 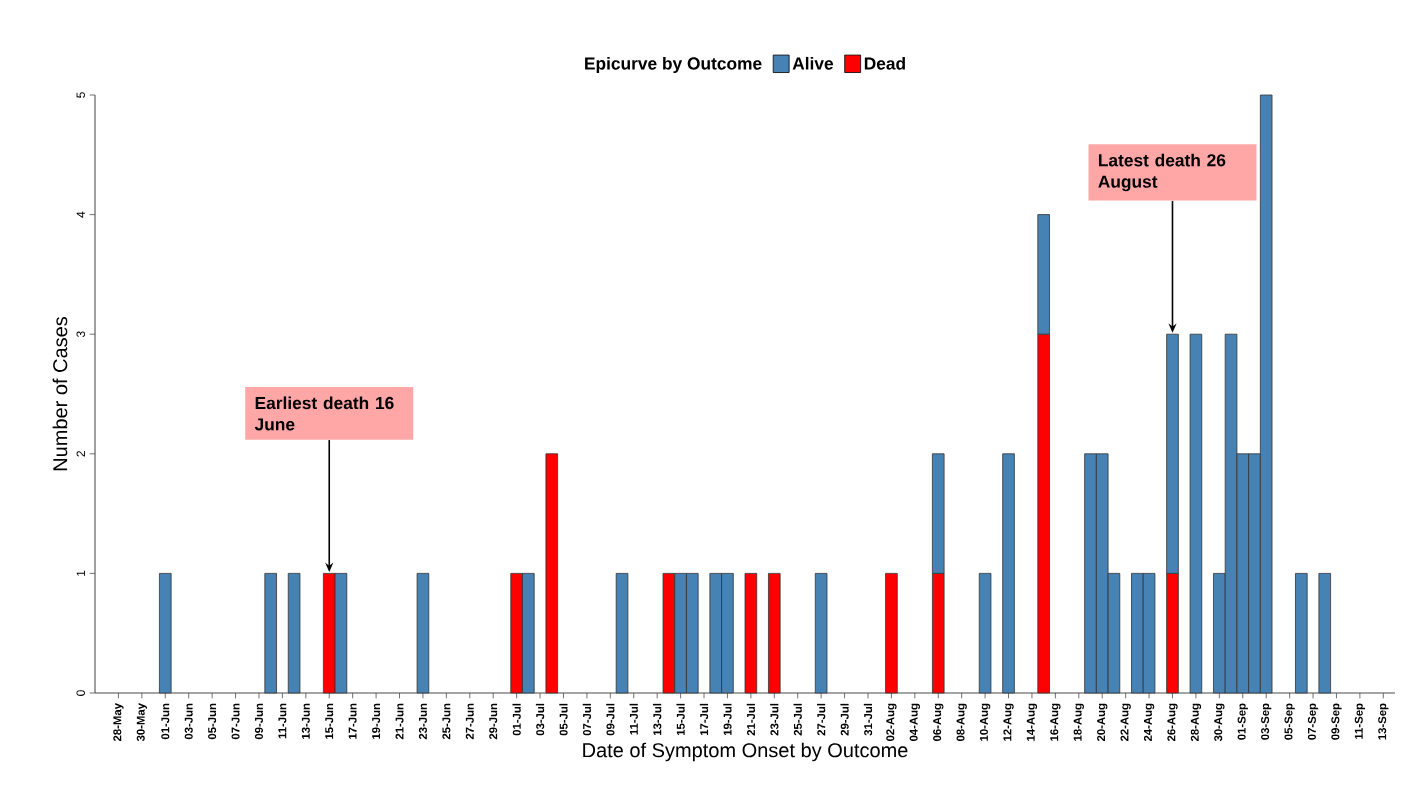 What do you see at coordinates (493, 721) in the screenshot?
I see `x-tick-label: 29-Jun` at bounding box center [493, 721].